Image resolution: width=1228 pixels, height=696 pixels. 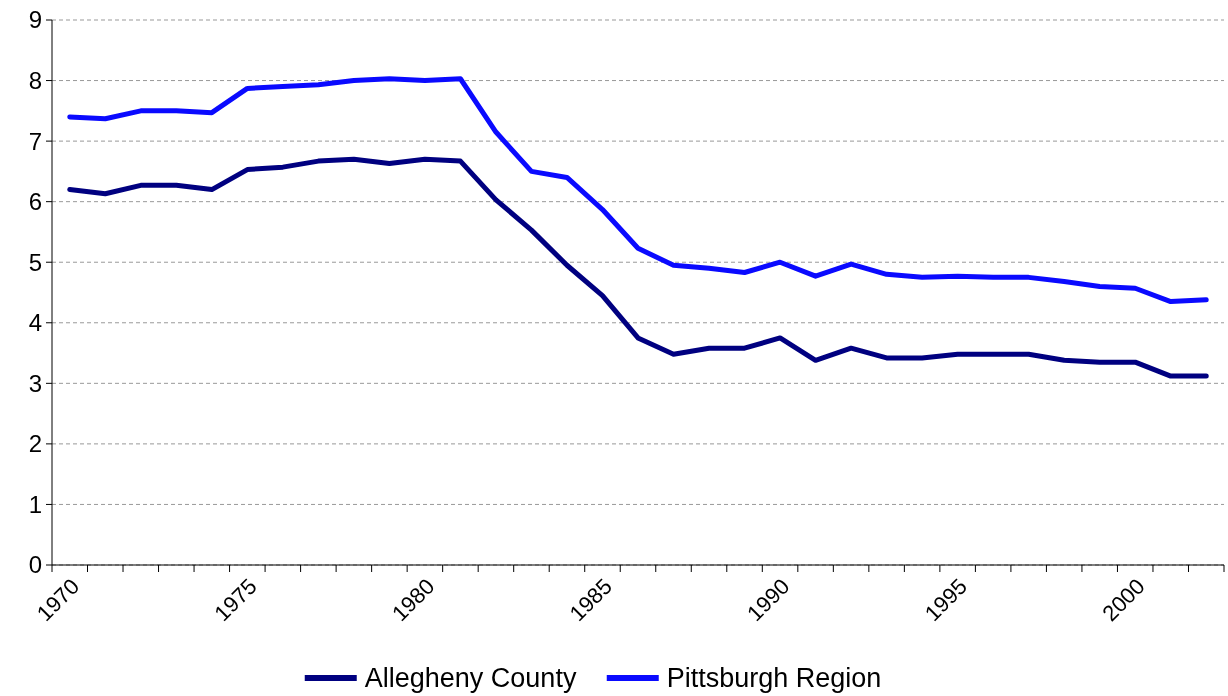 I want to click on y-tick-label: 4, so click(x=35, y=323).